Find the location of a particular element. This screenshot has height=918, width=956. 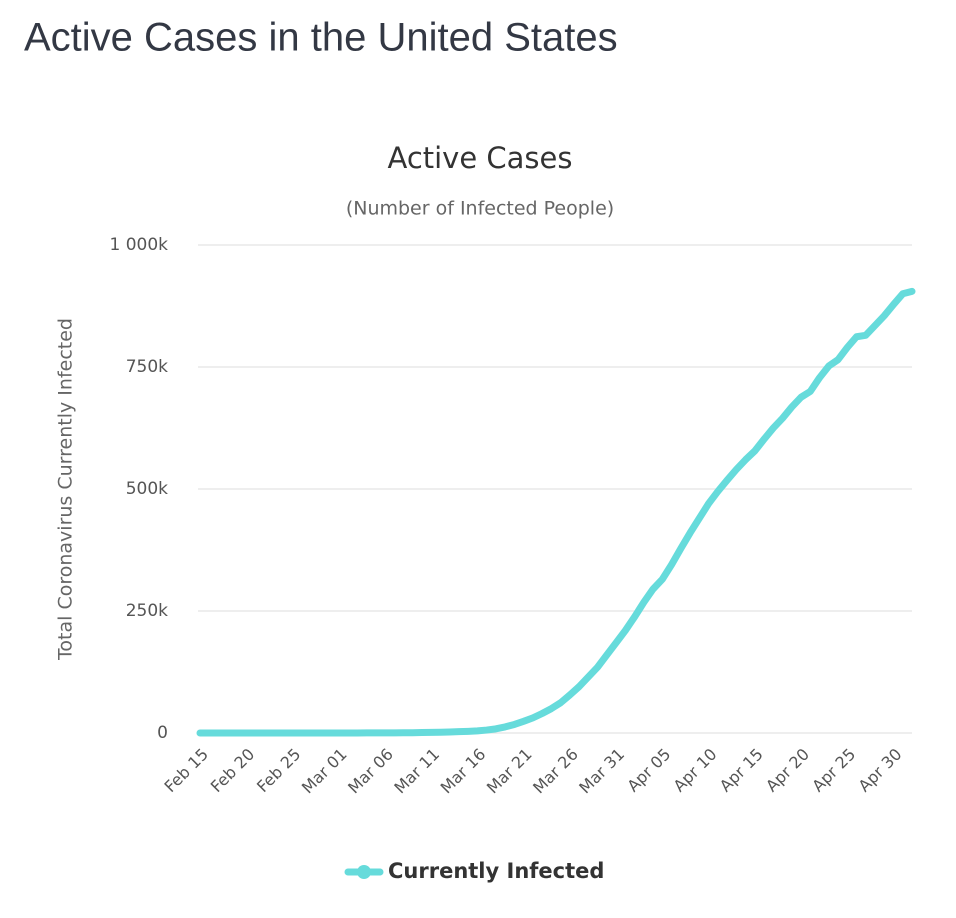

y-tick-label: 250k is located at coordinates (147, 611).